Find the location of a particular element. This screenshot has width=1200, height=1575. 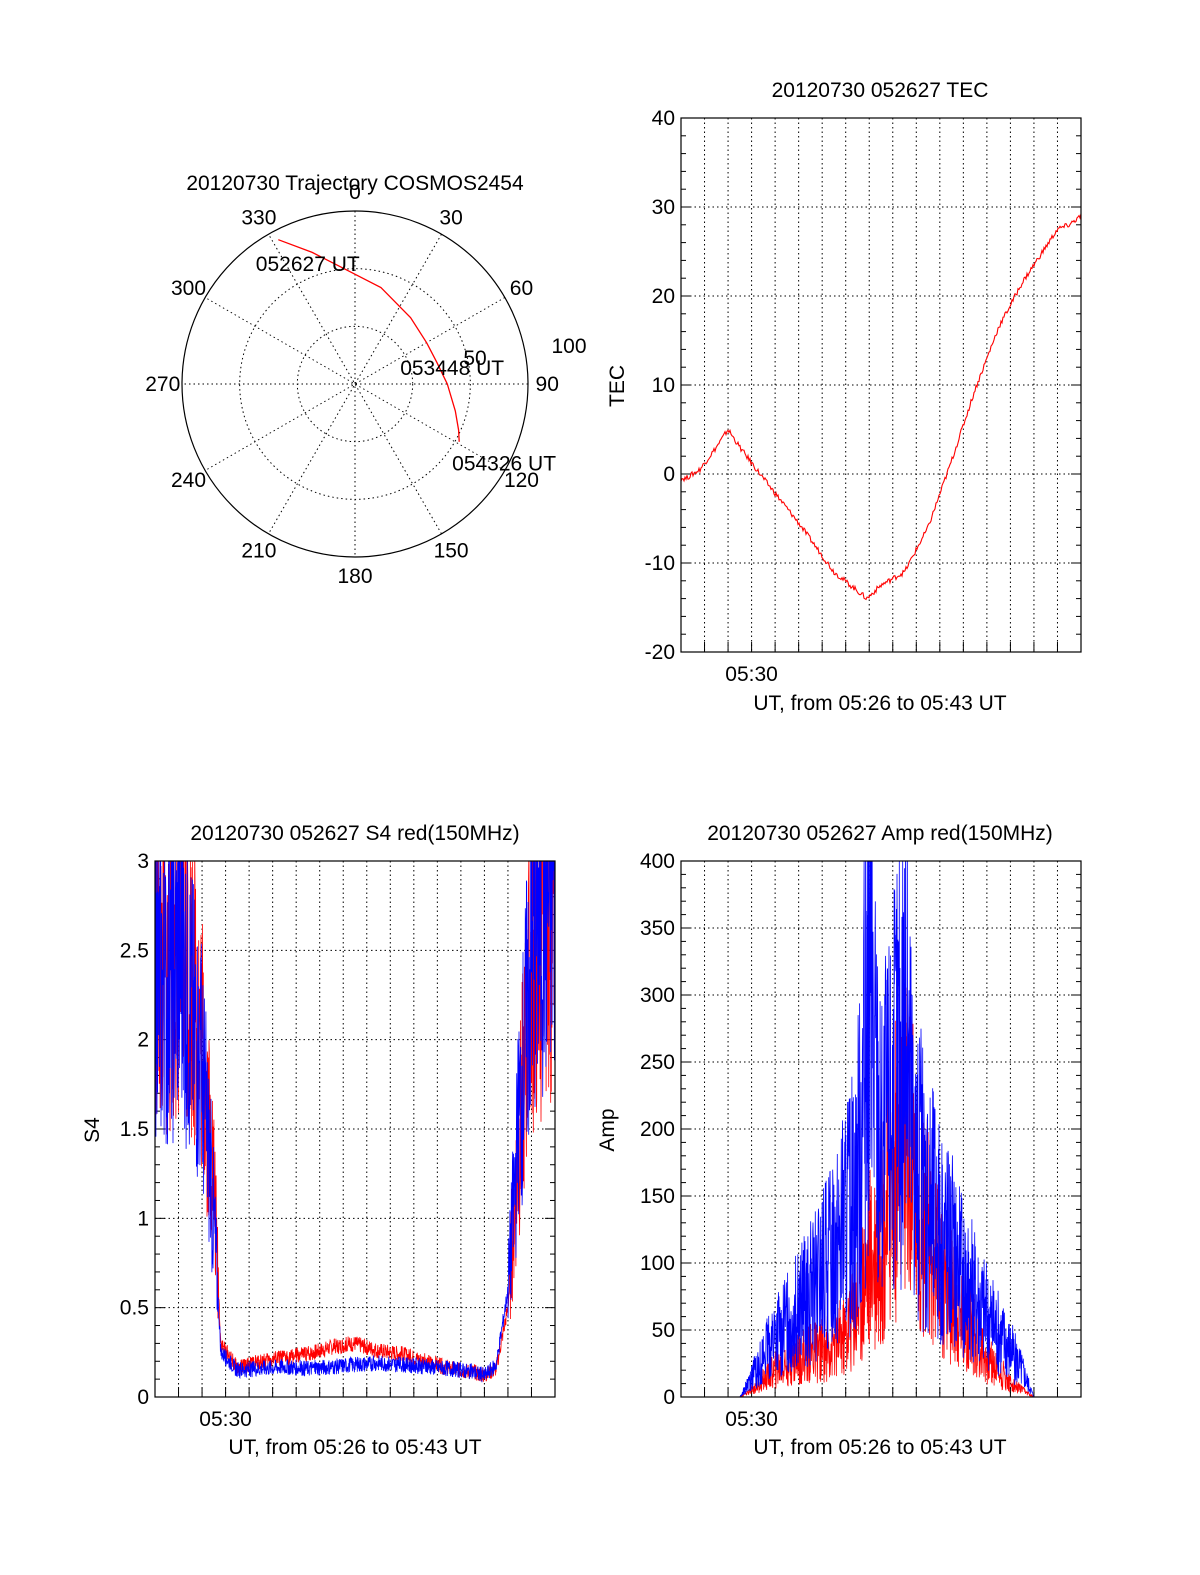

polar-time-annotation: 054326 UT is located at coordinates (504, 463).